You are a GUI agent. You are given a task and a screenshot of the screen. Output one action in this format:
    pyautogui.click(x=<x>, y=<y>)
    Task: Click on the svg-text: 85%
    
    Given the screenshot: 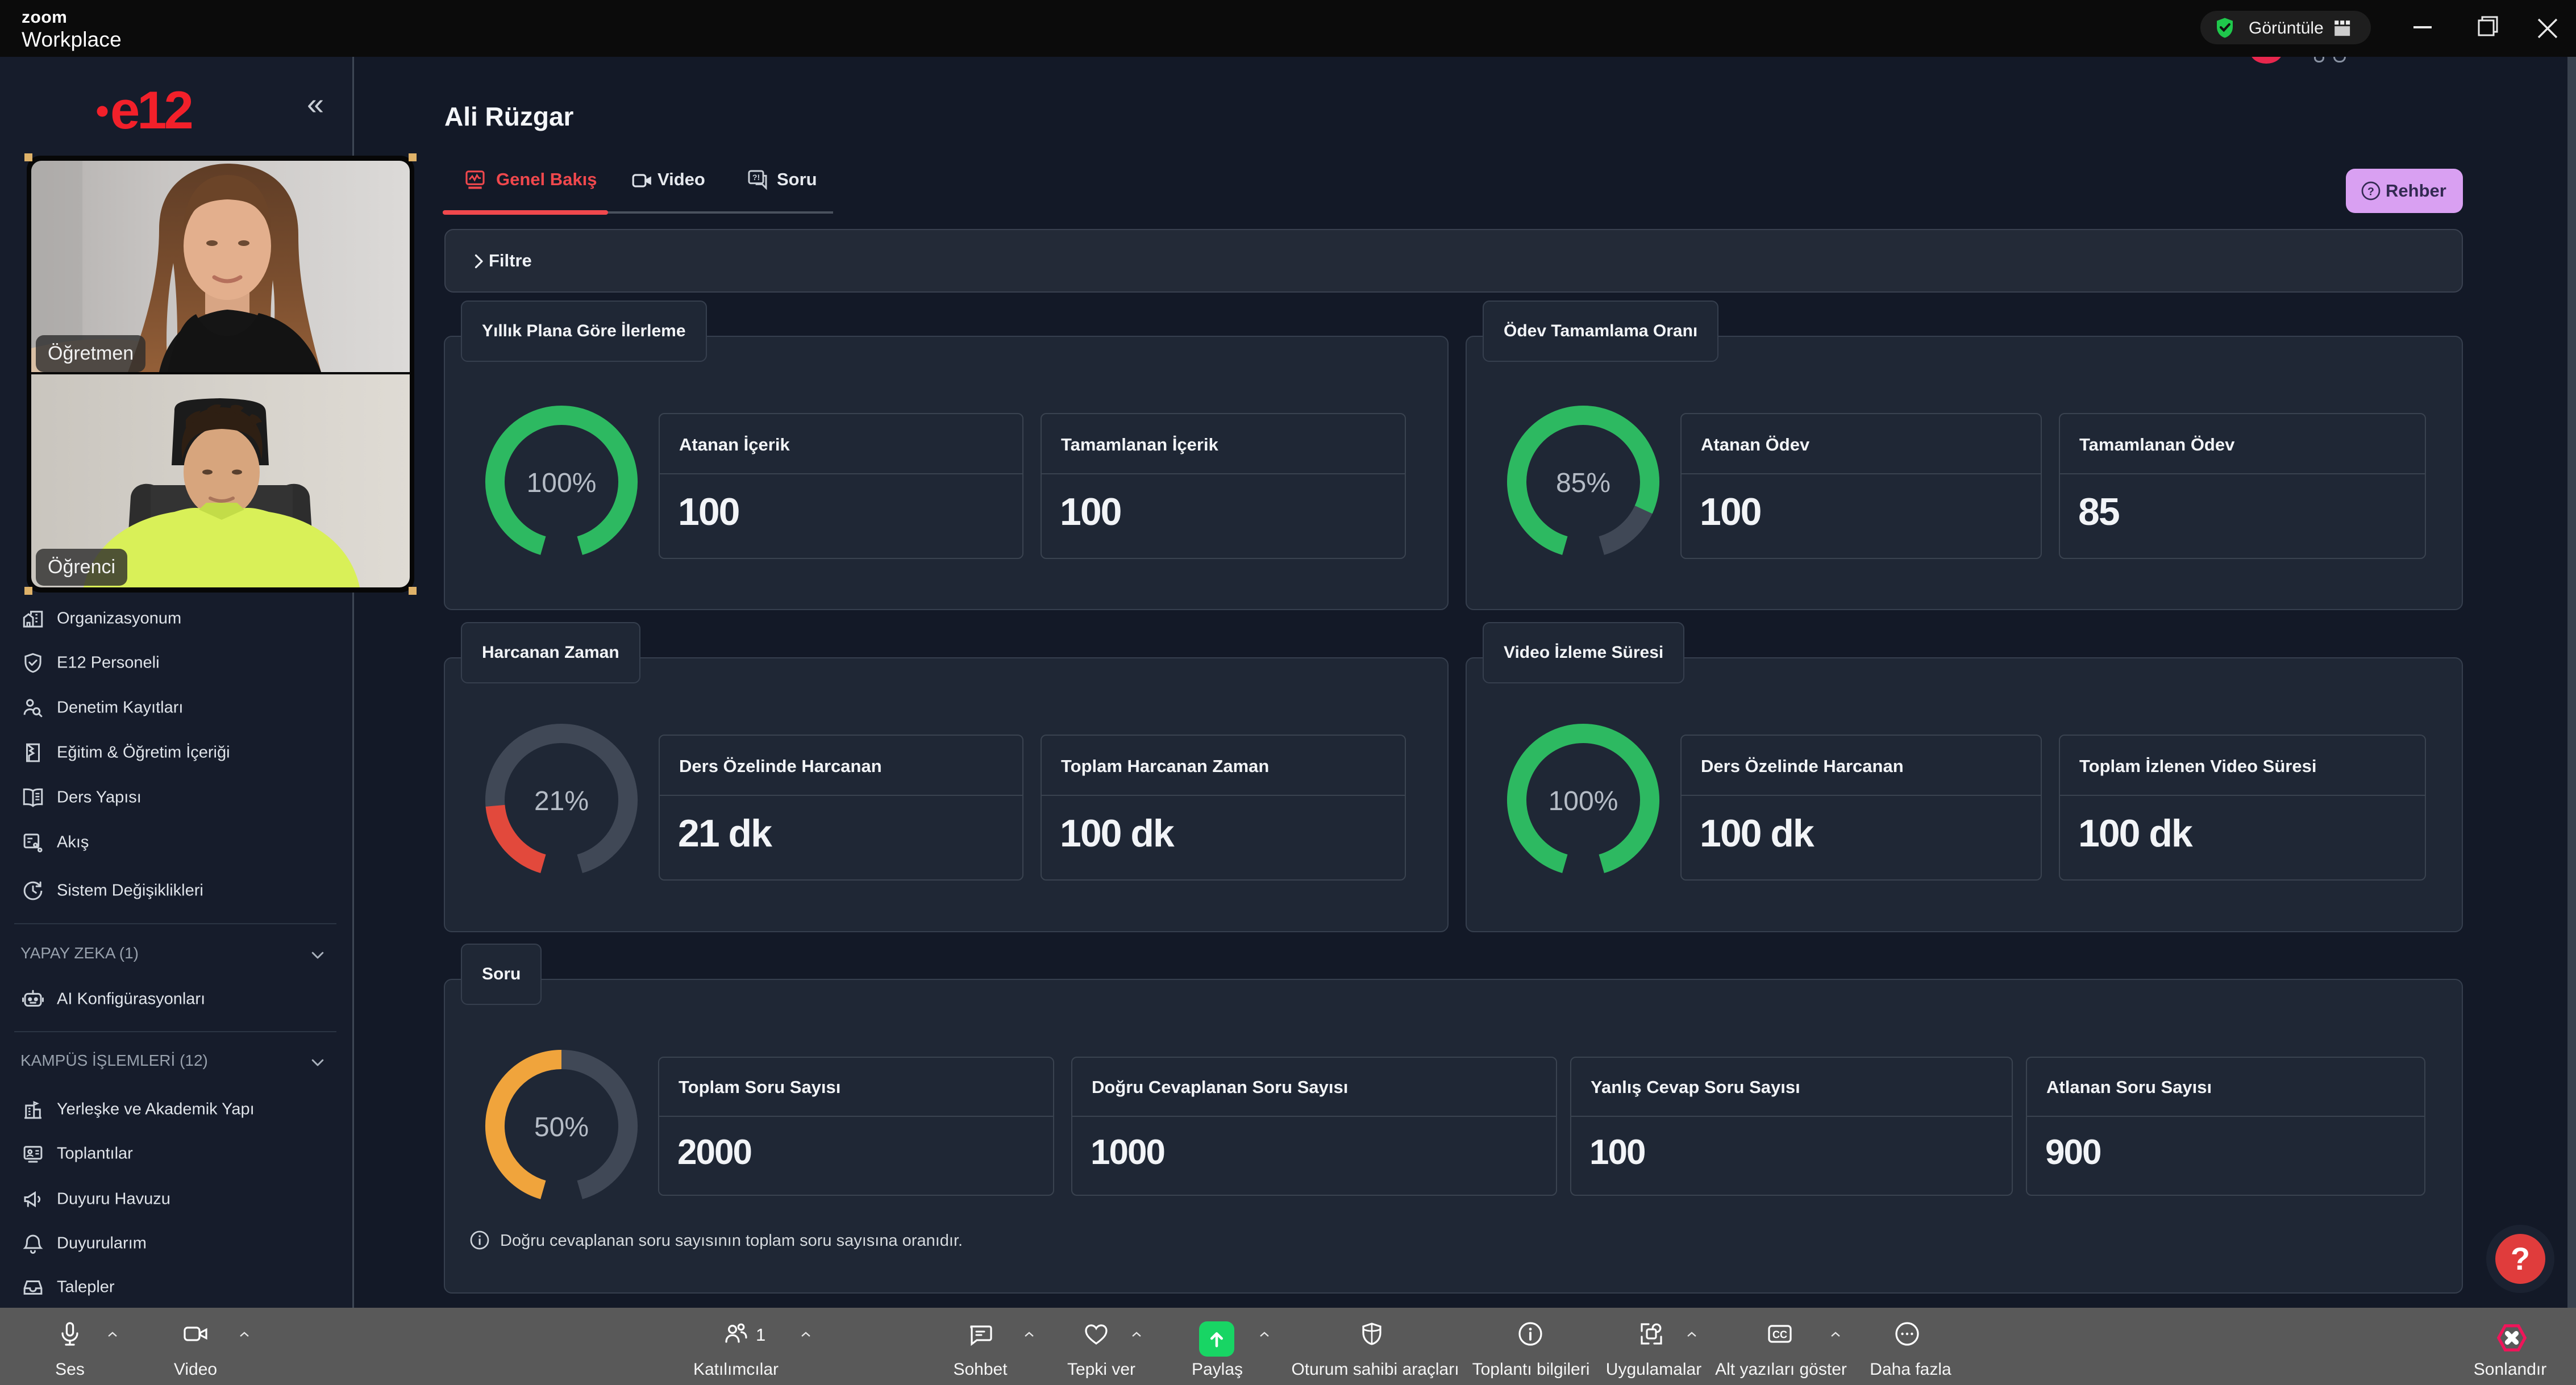 What is the action you would take?
    pyautogui.click(x=1583, y=483)
    